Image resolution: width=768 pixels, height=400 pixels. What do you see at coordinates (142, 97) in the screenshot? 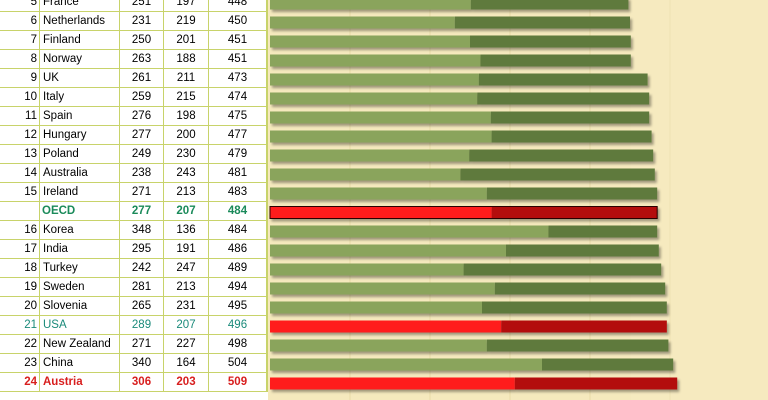
I see `value1-cell: 259` at bounding box center [142, 97].